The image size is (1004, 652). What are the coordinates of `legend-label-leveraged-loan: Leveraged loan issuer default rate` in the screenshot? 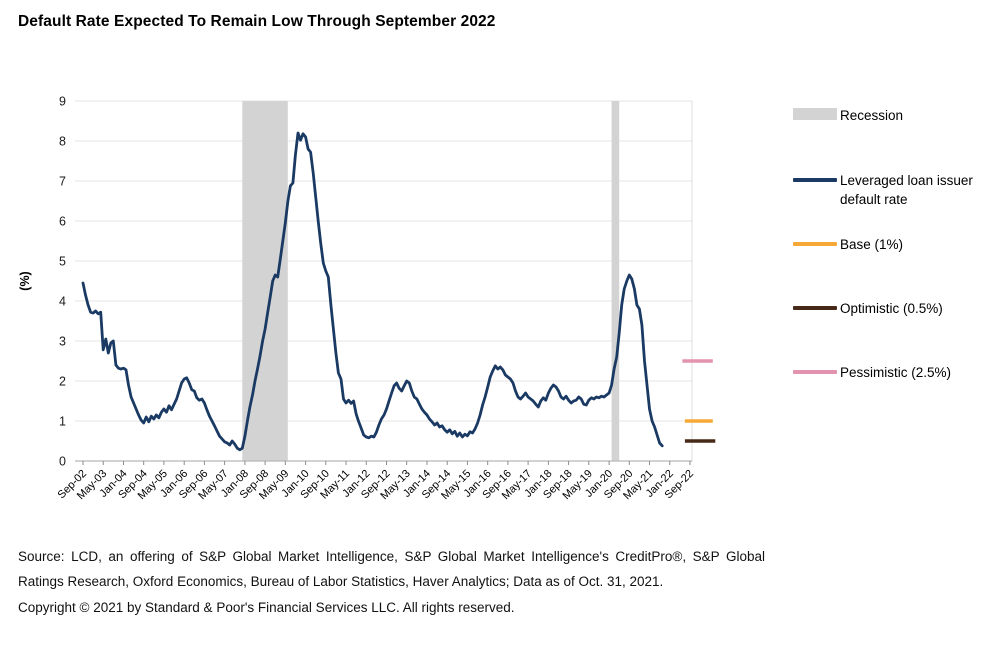 It's located at (906, 190).